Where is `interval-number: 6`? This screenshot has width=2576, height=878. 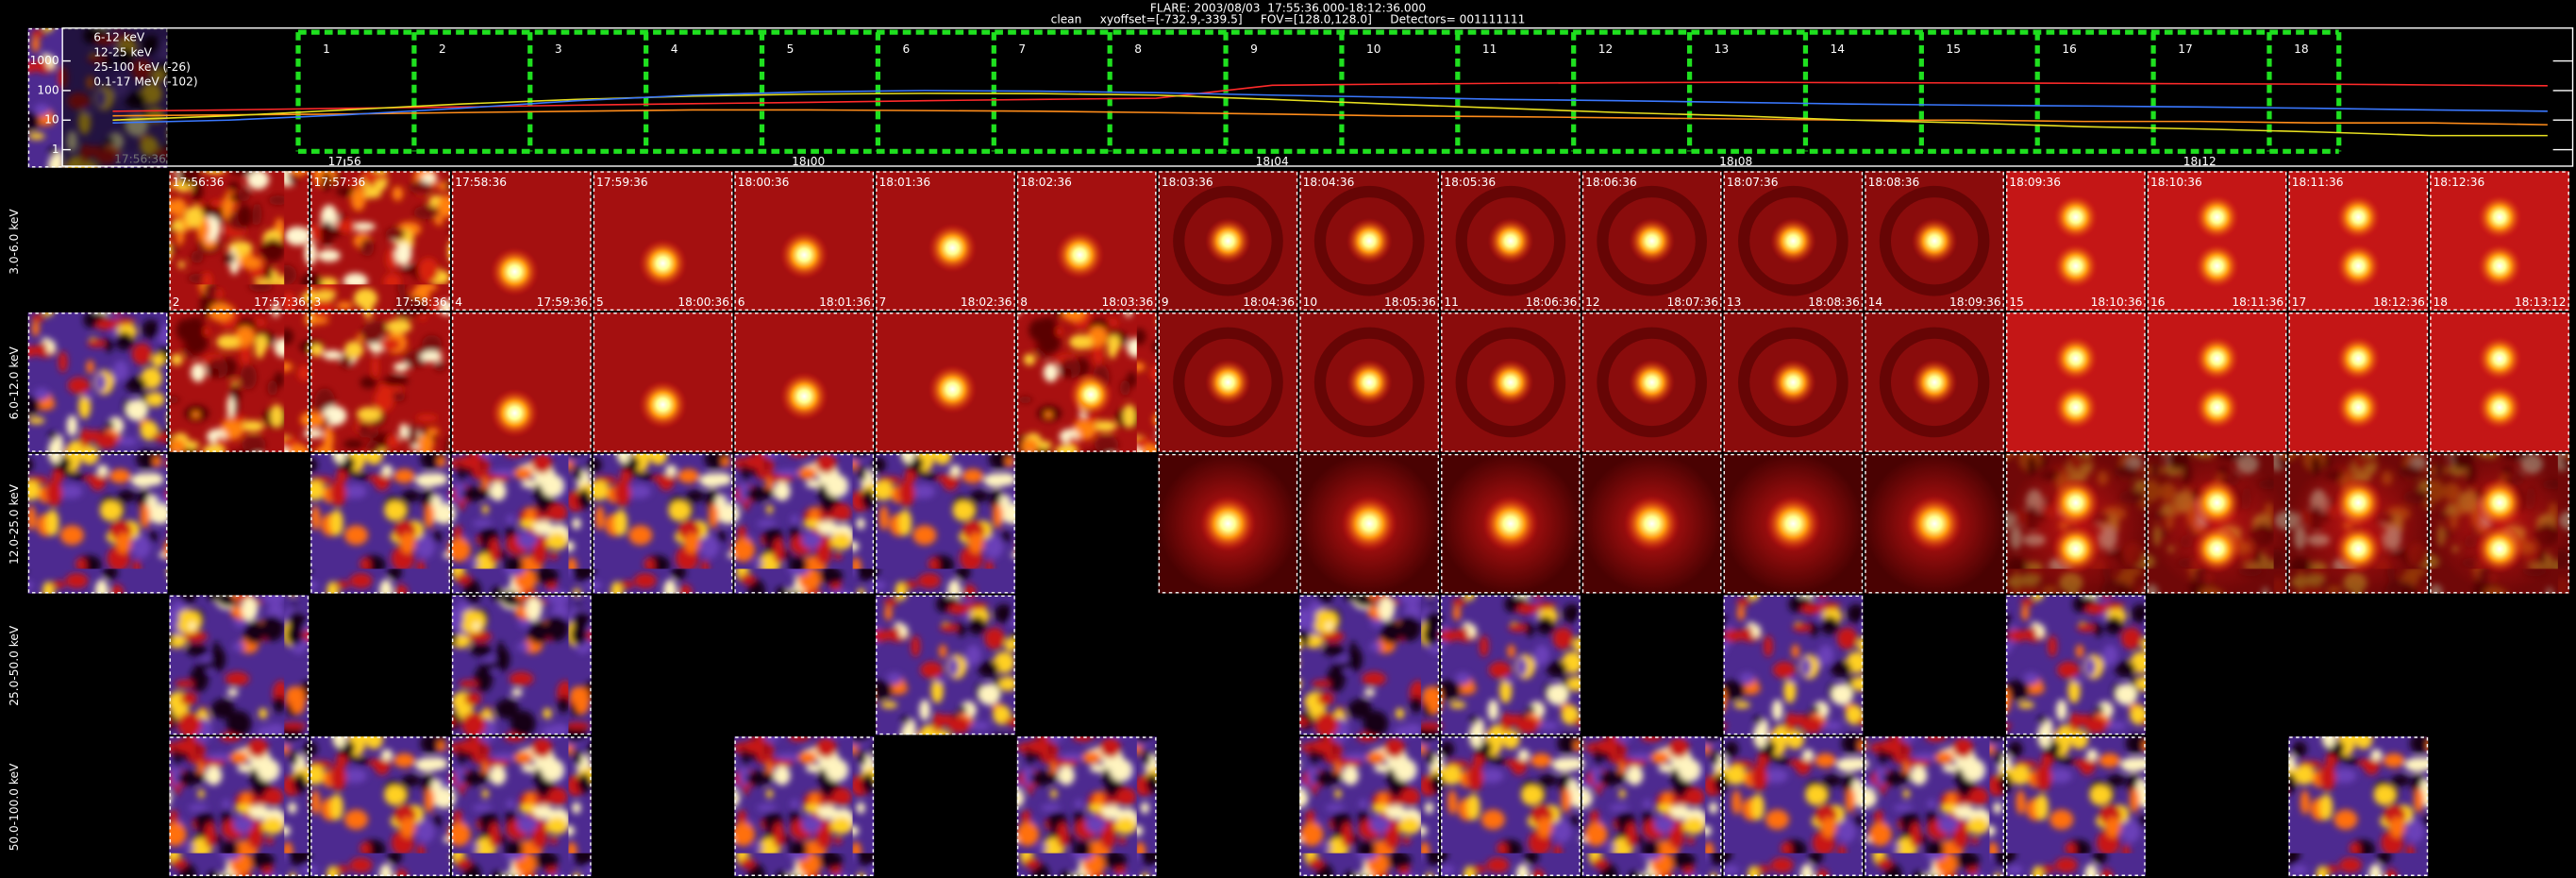 interval-number: 6 is located at coordinates (741, 302).